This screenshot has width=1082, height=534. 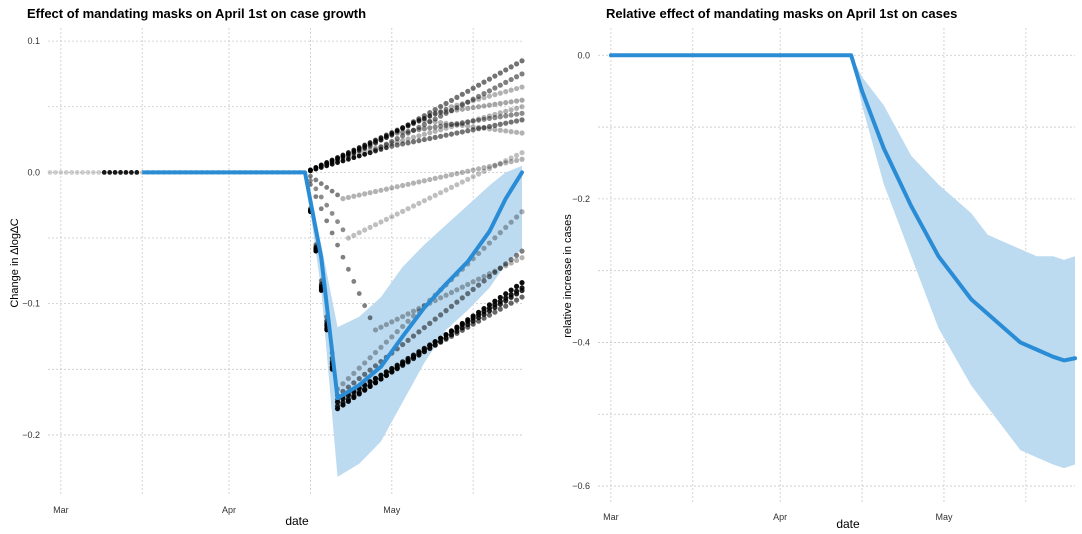 What do you see at coordinates (611, 517) in the screenshot?
I see `x-tick-label-0: Mar` at bounding box center [611, 517].